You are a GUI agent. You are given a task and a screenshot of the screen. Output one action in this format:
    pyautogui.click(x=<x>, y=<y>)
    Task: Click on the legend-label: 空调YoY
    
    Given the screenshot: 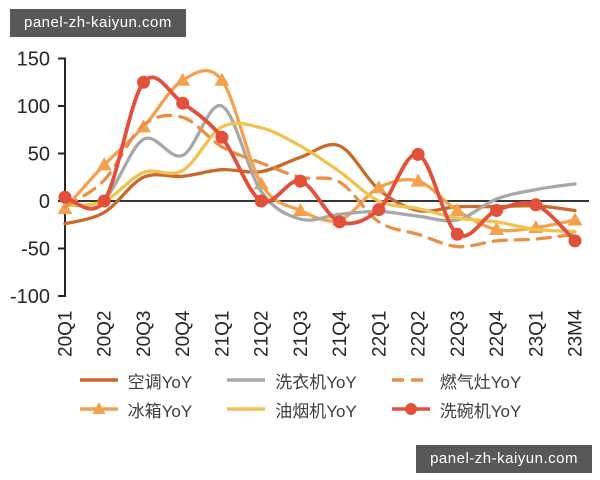 What is the action you would take?
    pyautogui.click(x=160, y=382)
    